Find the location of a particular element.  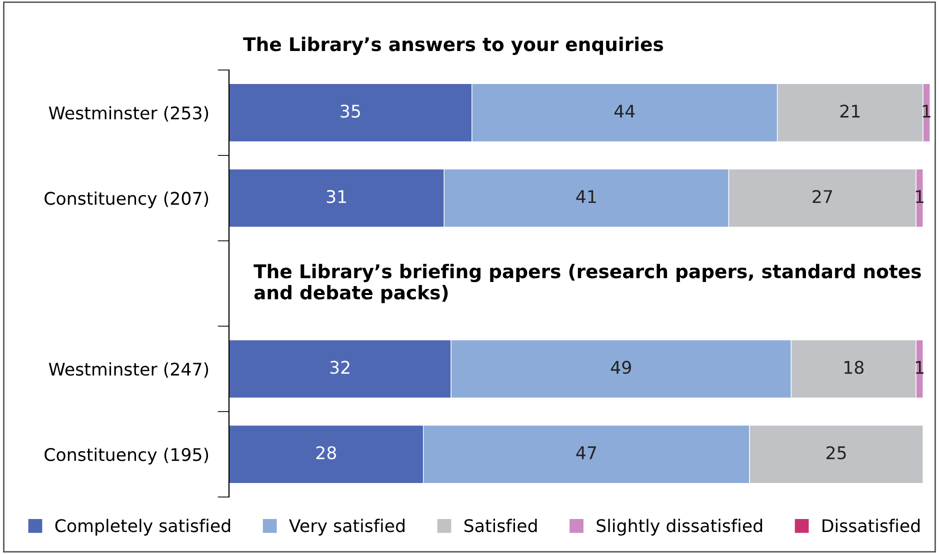

y-tick-label: Constituency (207) is located at coordinates (126, 200).